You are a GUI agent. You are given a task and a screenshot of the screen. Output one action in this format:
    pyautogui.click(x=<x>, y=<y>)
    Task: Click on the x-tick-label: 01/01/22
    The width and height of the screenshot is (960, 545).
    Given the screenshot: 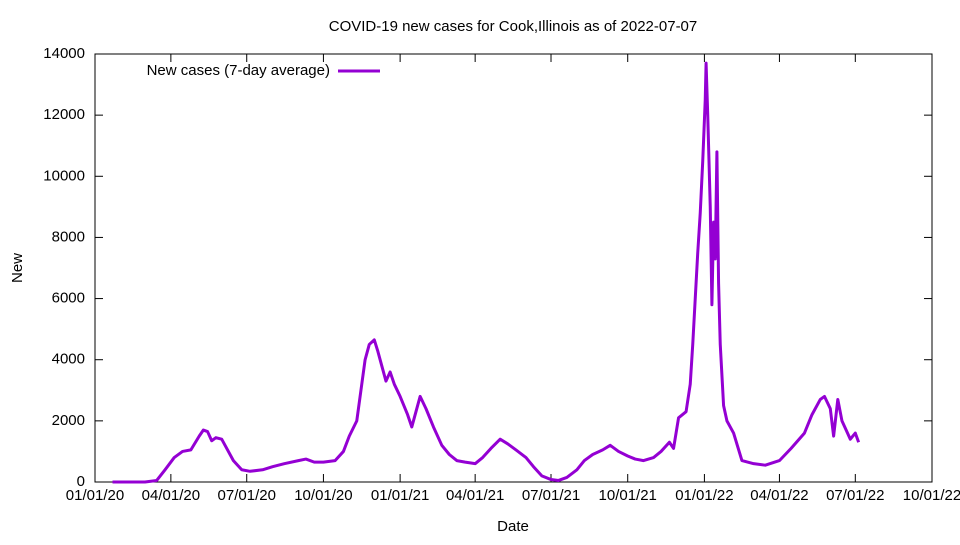 What is the action you would take?
    pyautogui.click(x=704, y=495)
    